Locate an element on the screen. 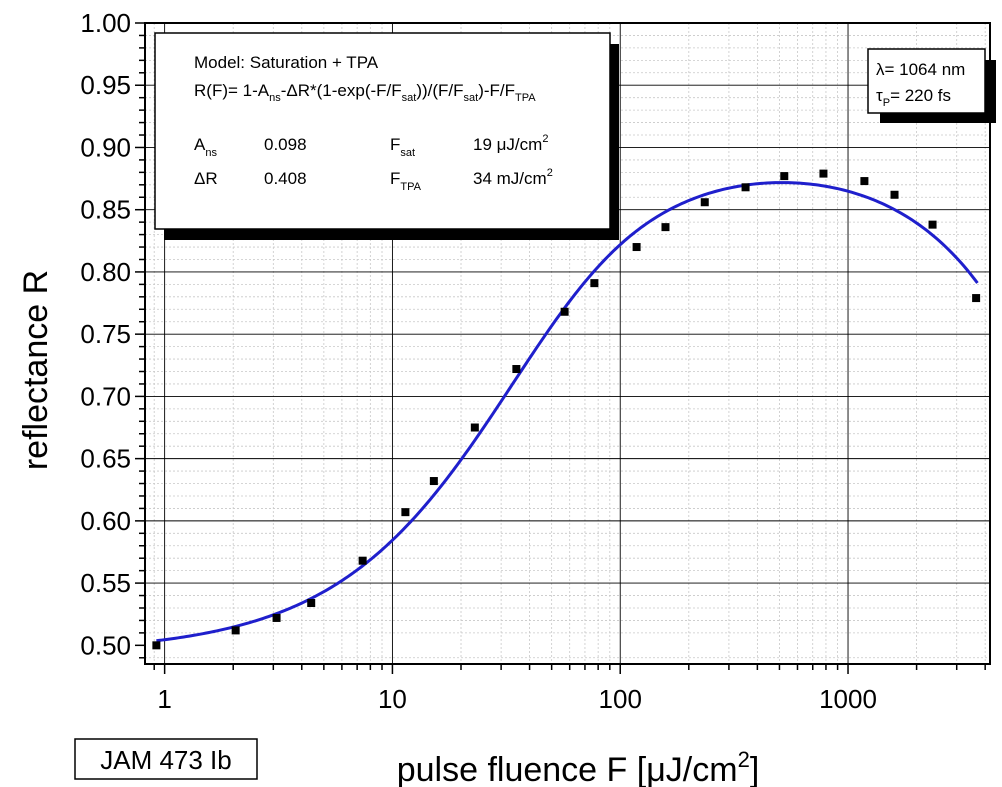 The width and height of the screenshot is (1002, 787). model-title: Model: Saturation + TPA is located at coordinates (286, 62).